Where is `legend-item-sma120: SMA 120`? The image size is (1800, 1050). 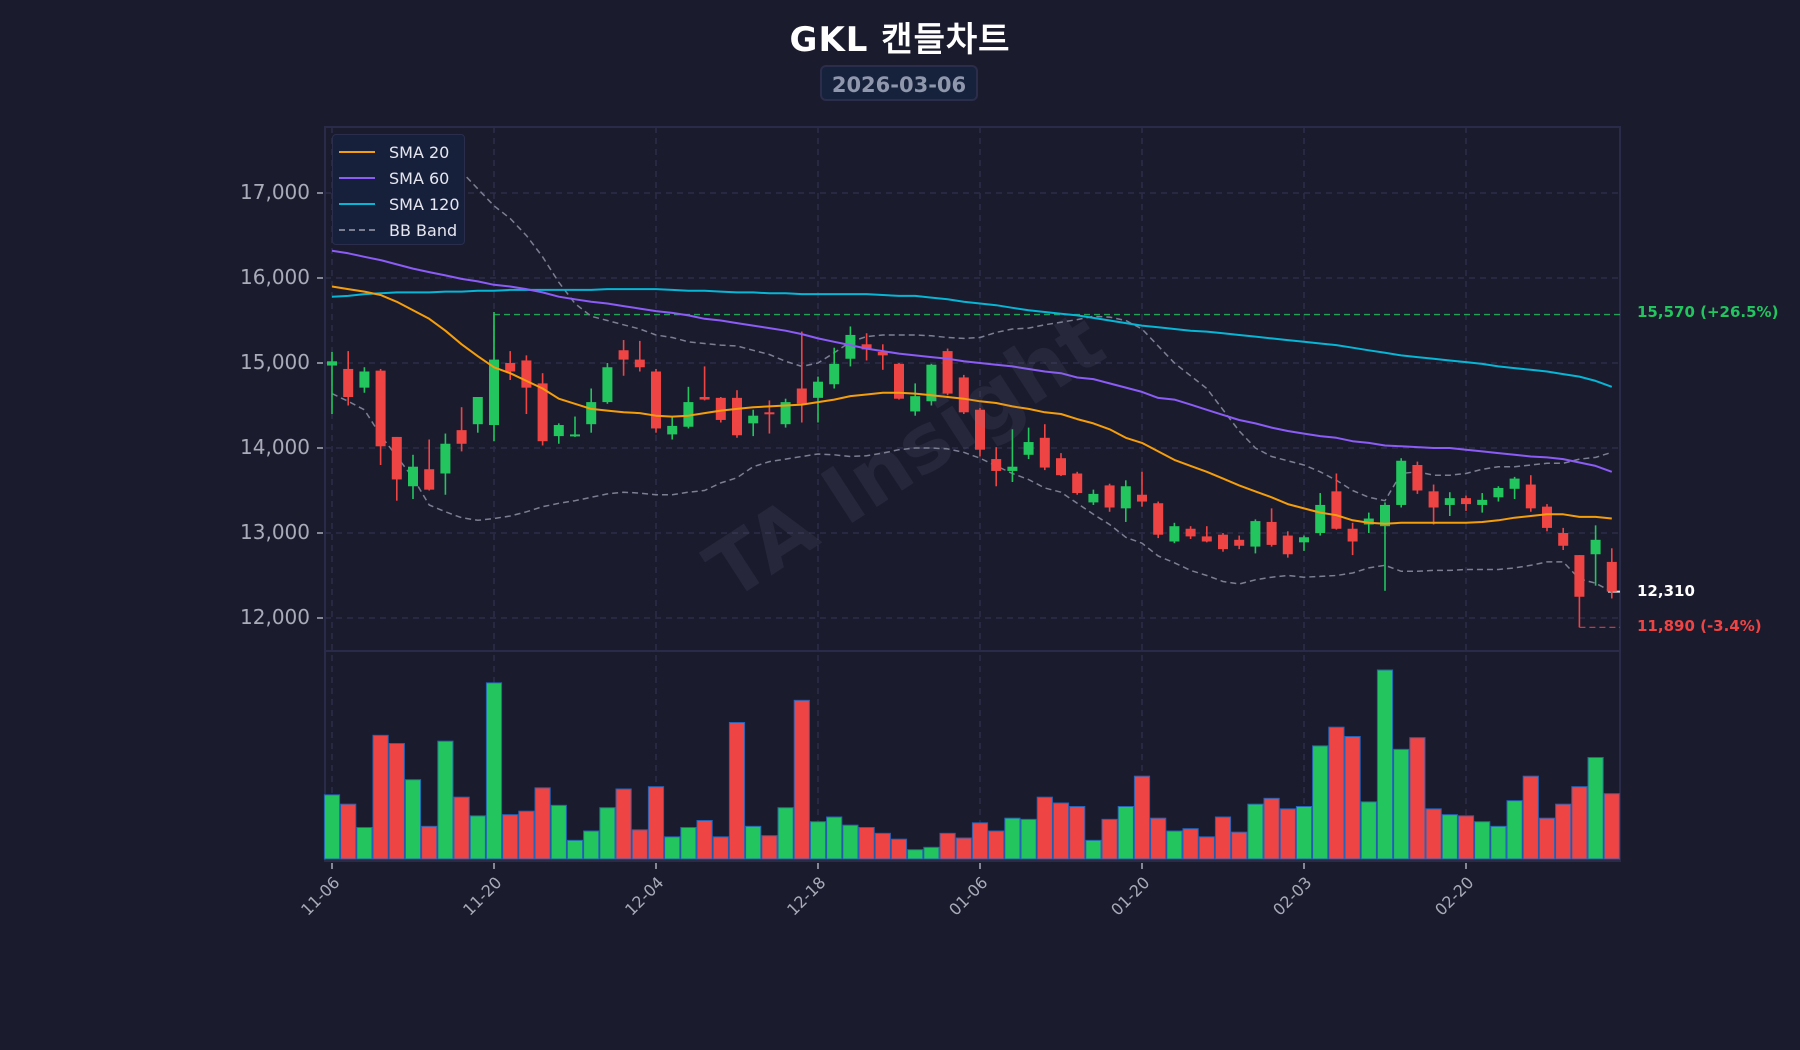 legend-item-sma120: SMA 120 is located at coordinates (398, 204).